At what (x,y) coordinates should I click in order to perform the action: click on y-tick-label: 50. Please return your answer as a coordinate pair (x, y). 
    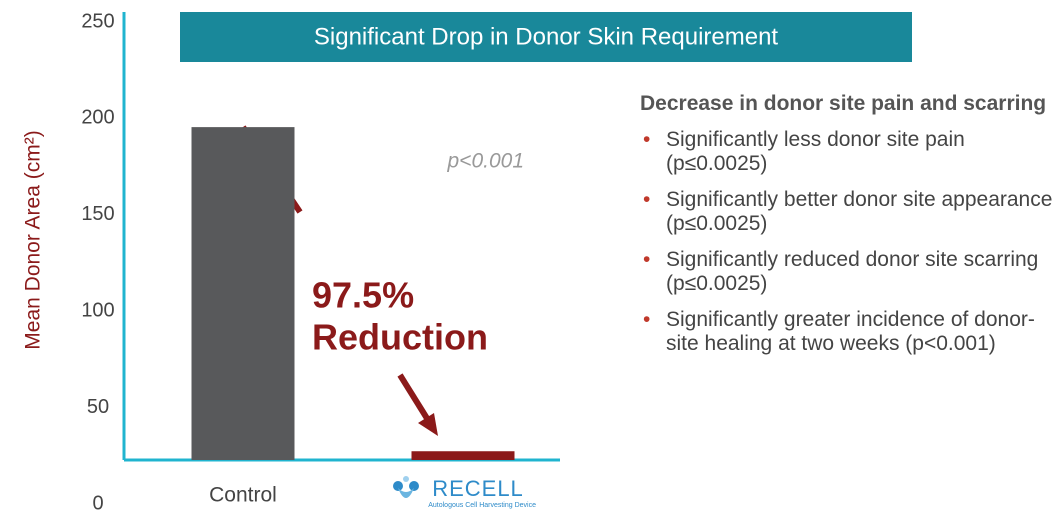
    Looking at the image, I should click on (98, 407).